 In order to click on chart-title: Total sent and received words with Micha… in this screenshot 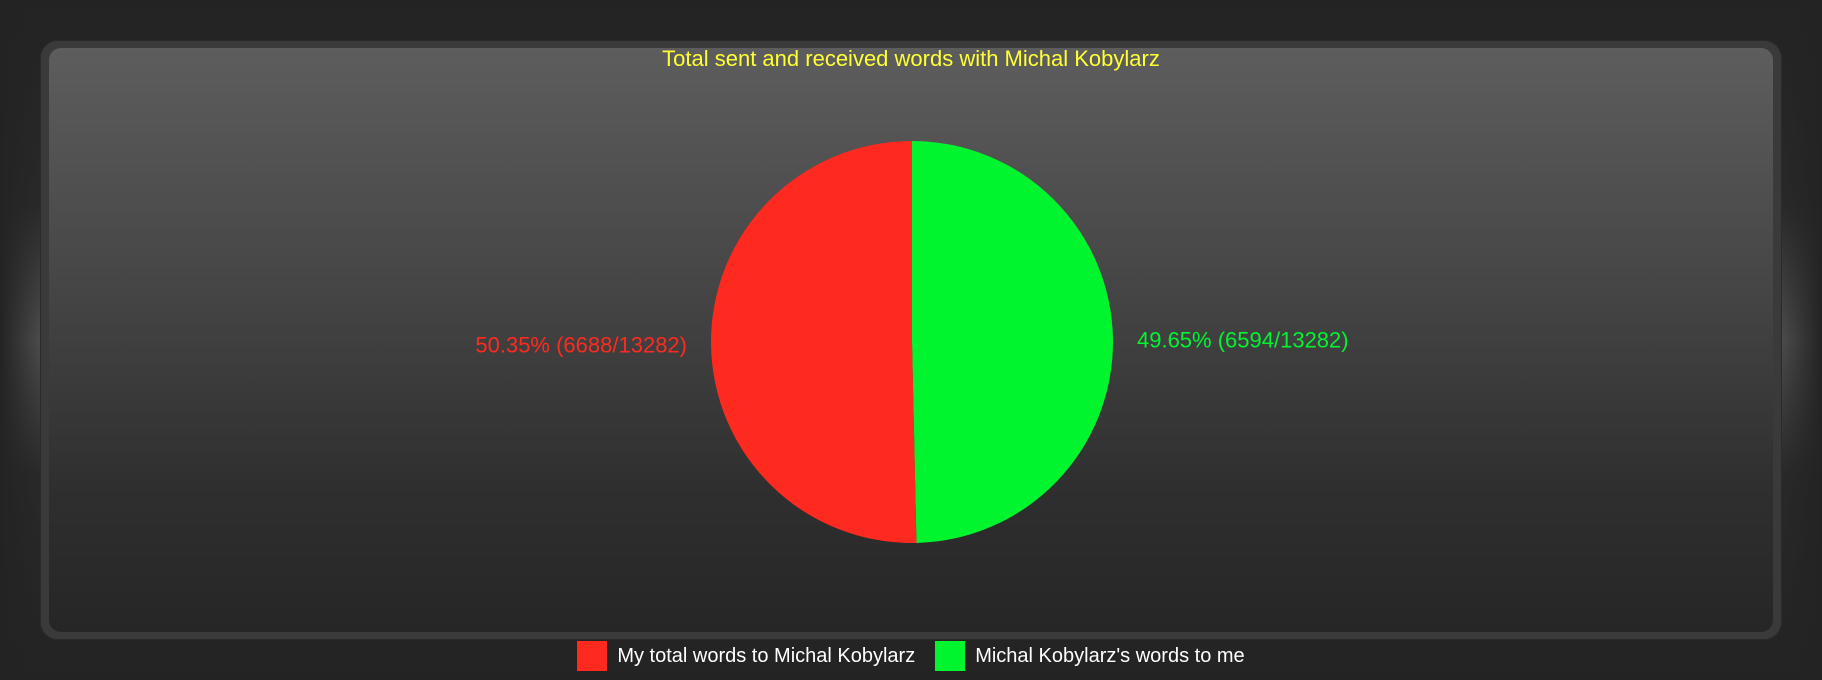, I will do `click(911, 58)`.